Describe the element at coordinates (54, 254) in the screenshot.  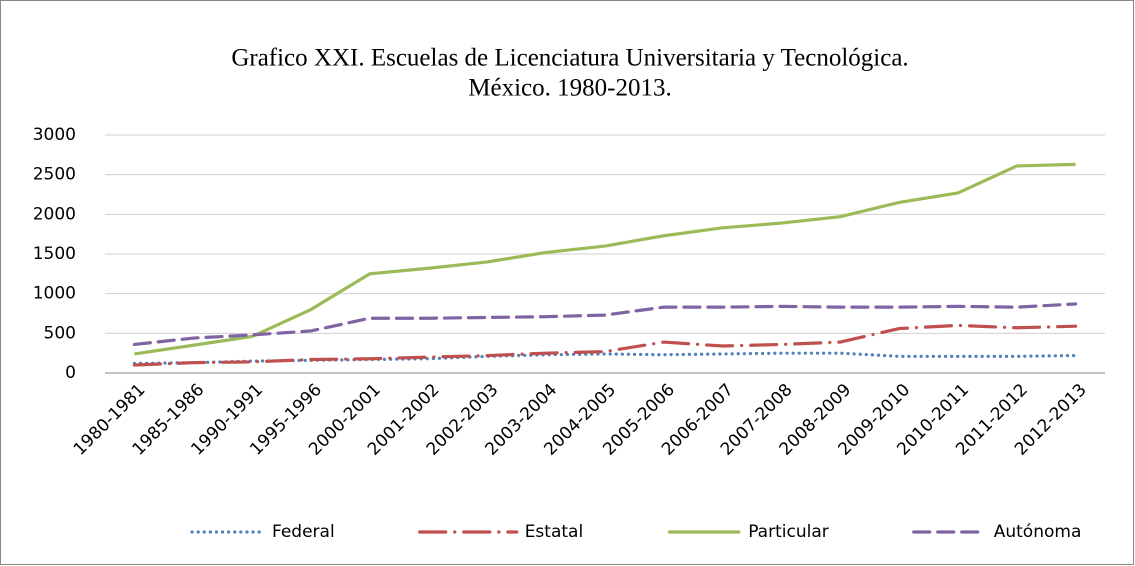
I see `y-tick-label: 1500` at that location.